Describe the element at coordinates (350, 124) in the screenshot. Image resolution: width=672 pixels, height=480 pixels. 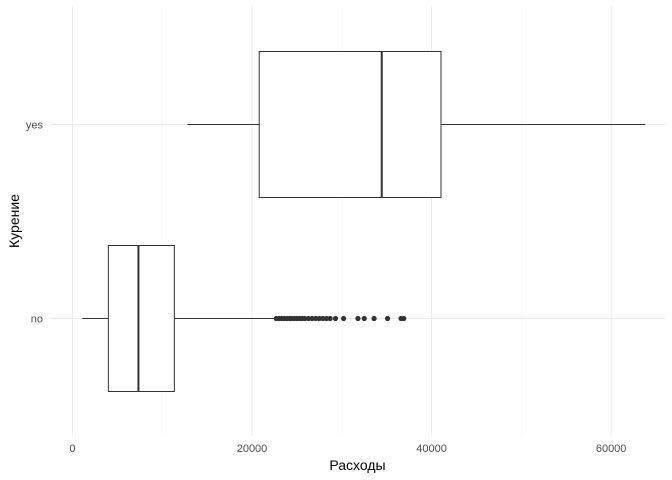
I see `box-yes` at that location.